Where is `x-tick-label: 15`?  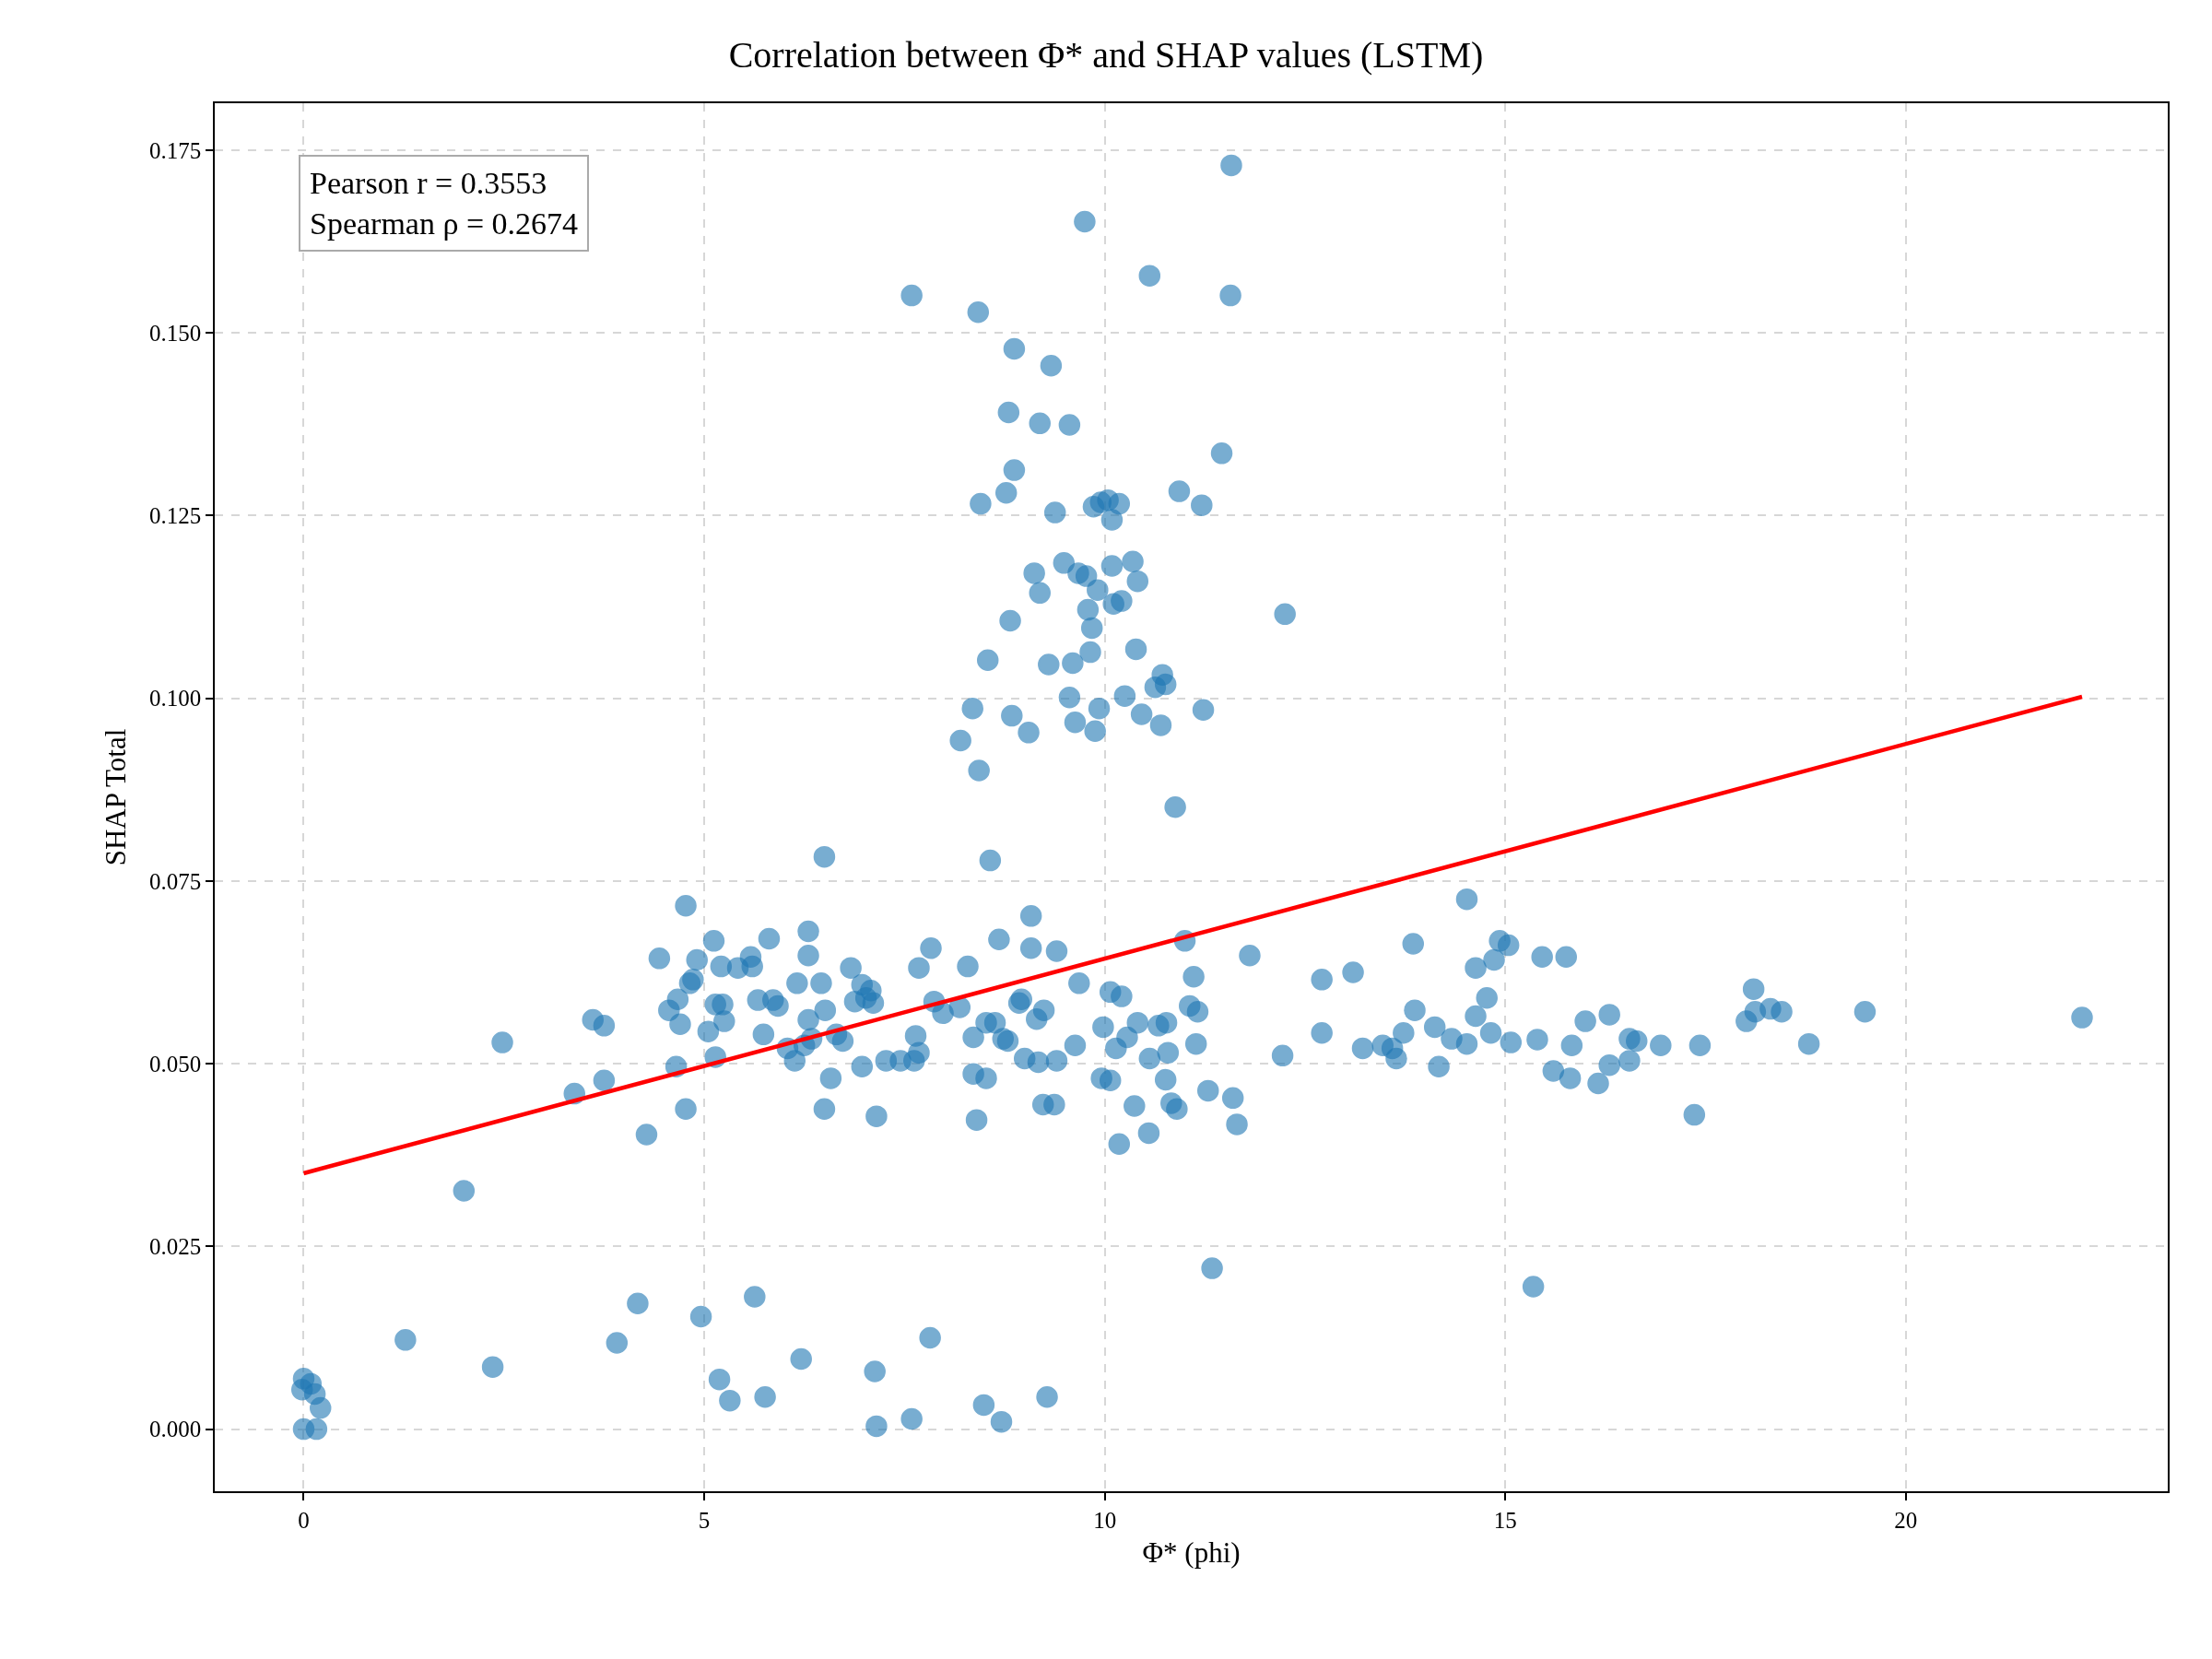 x-tick-label: 15 is located at coordinates (1505, 1520).